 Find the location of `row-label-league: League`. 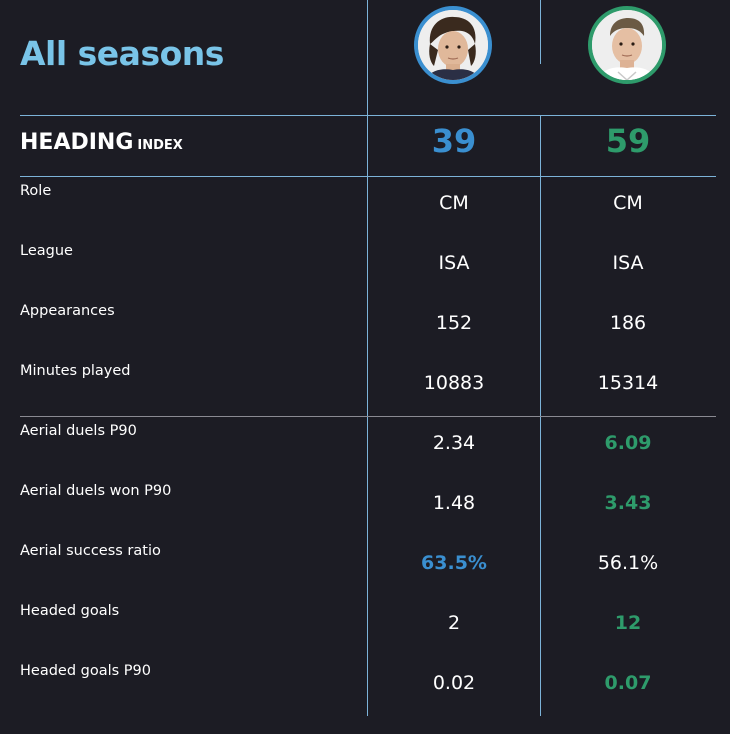

row-label-league: League is located at coordinates (46, 251).